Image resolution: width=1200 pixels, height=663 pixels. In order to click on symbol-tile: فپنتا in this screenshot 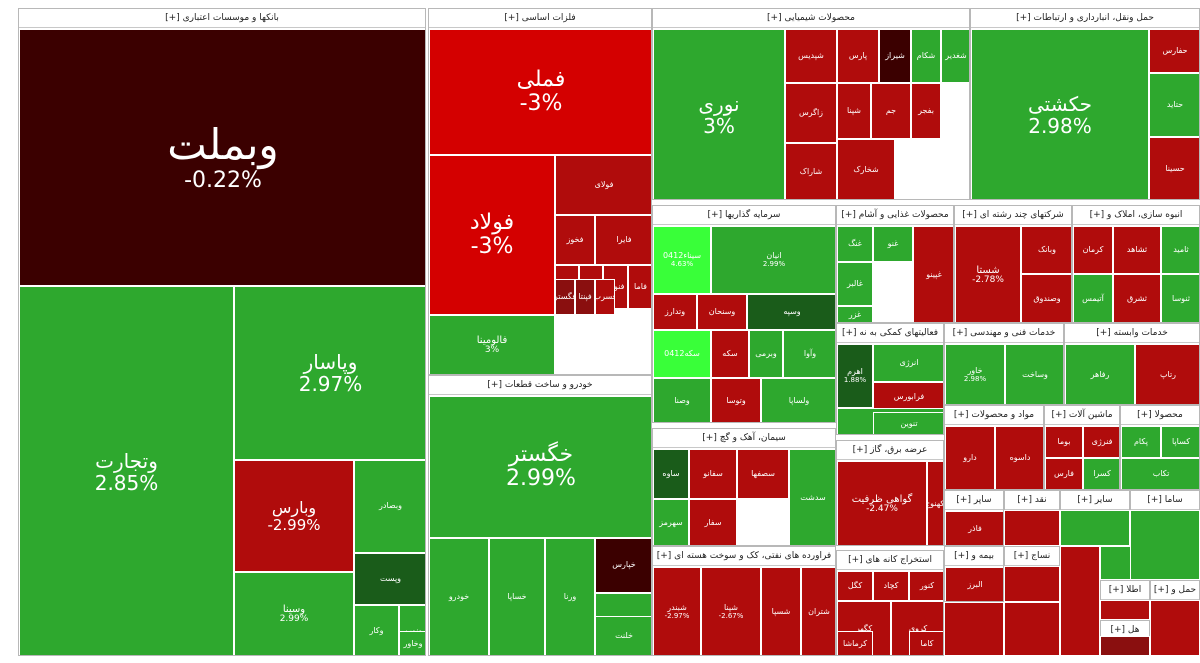, I will do `click(585, 297)`.